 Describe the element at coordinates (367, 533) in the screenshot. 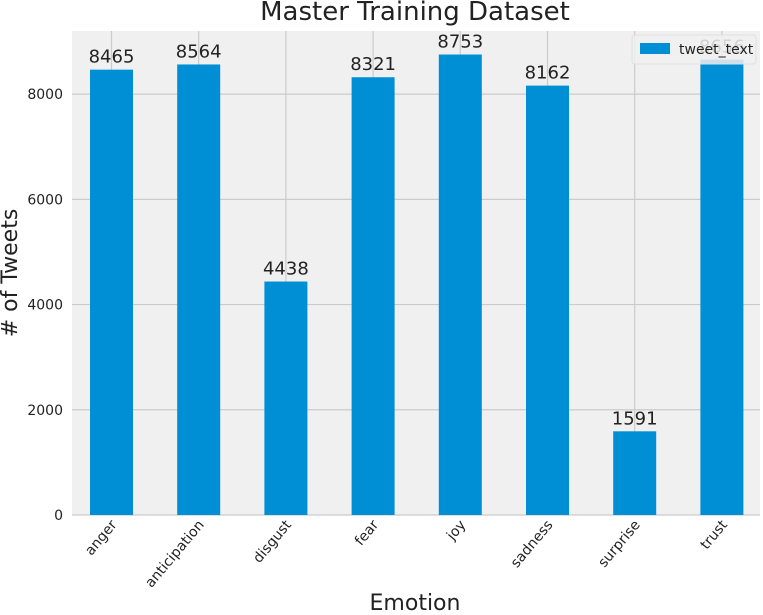

I see `x-tick-label: fear` at that location.